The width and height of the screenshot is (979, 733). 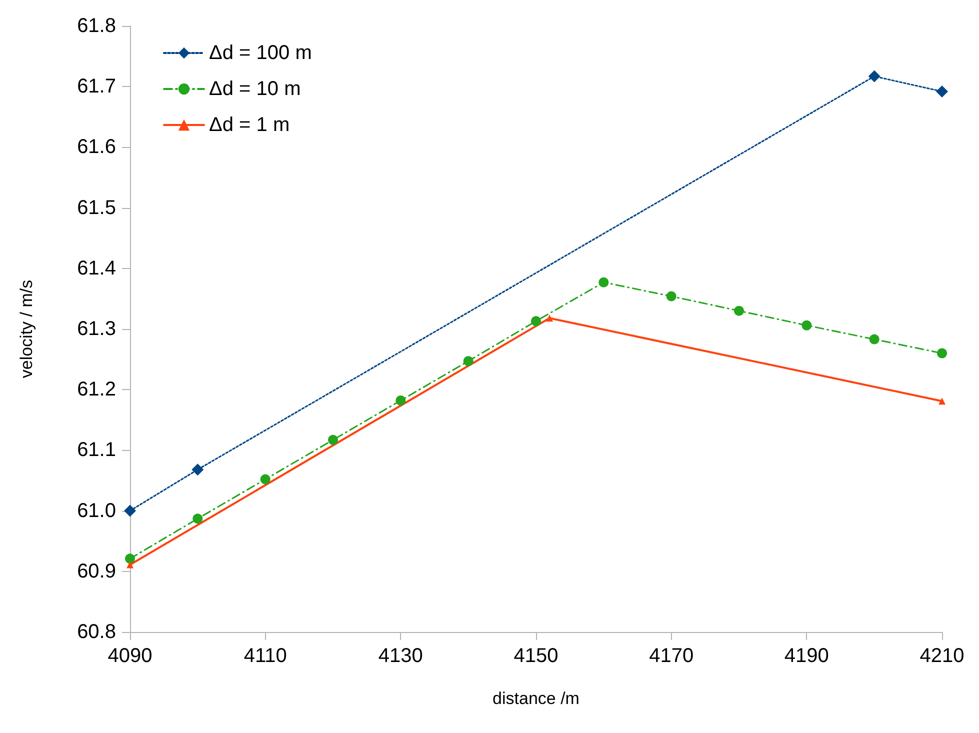 What do you see at coordinates (130, 656) in the screenshot?
I see `x-tick-label: 4090` at bounding box center [130, 656].